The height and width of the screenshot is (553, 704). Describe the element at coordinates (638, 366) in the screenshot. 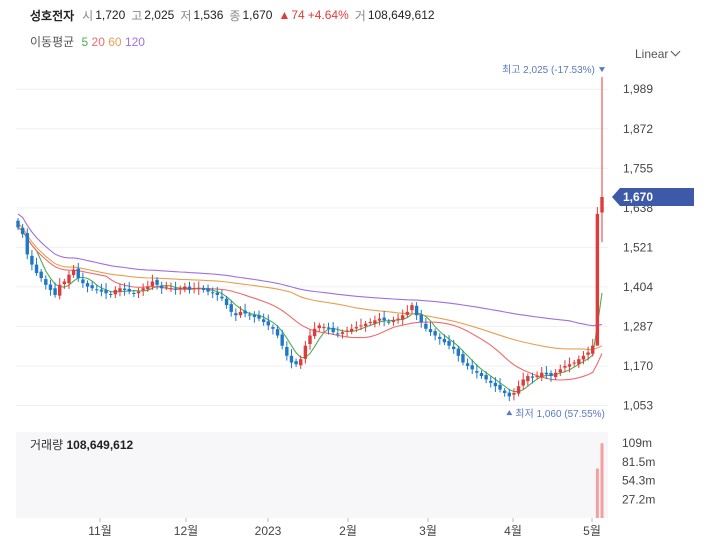

I see `price-tick-label: 1,170` at that location.